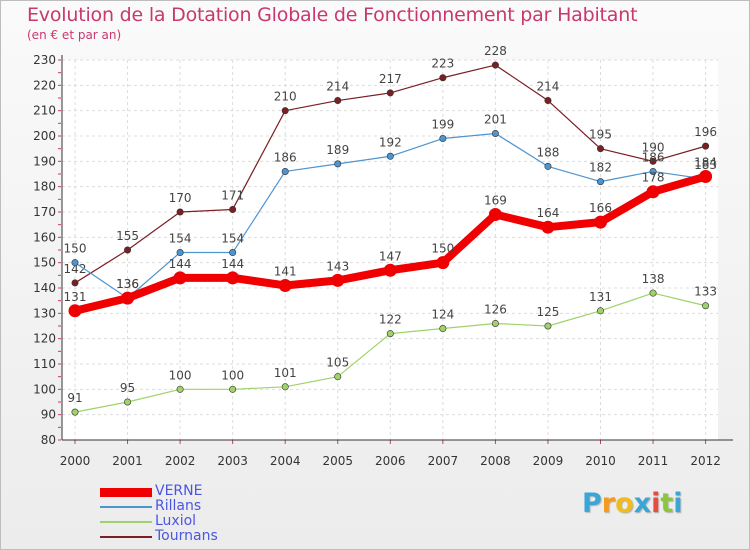 The image size is (750, 550). What do you see at coordinates (44, 313) in the screenshot?
I see `y-tick-label: 130` at bounding box center [44, 313].